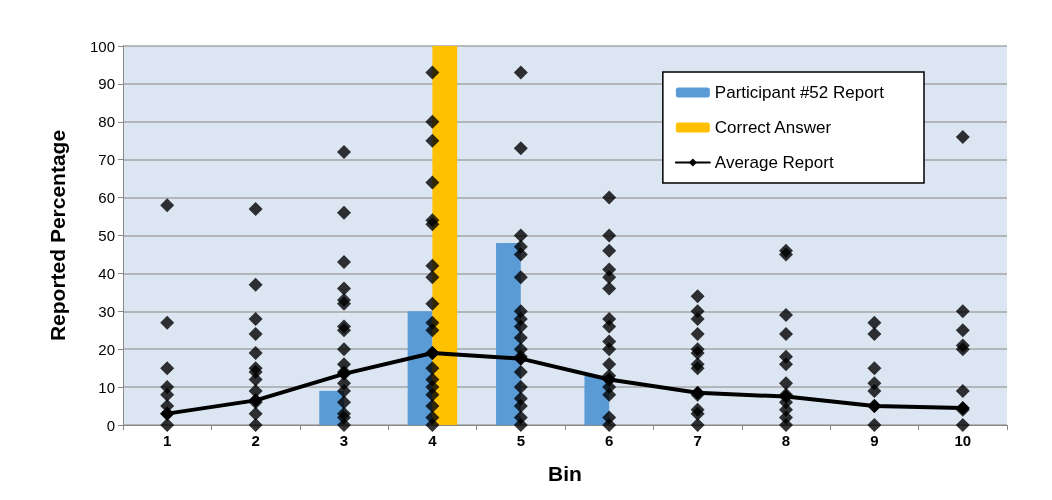  What do you see at coordinates (106, 122) in the screenshot?
I see `y-tick-label: 80` at bounding box center [106, 122].